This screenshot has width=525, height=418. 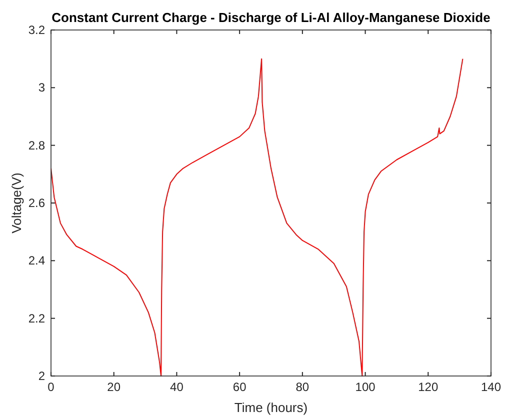 What do you see at coordinates (37, 318) in the screenshot?
I see `y-tick-label: 2.2` at bounding box center [37, 318].